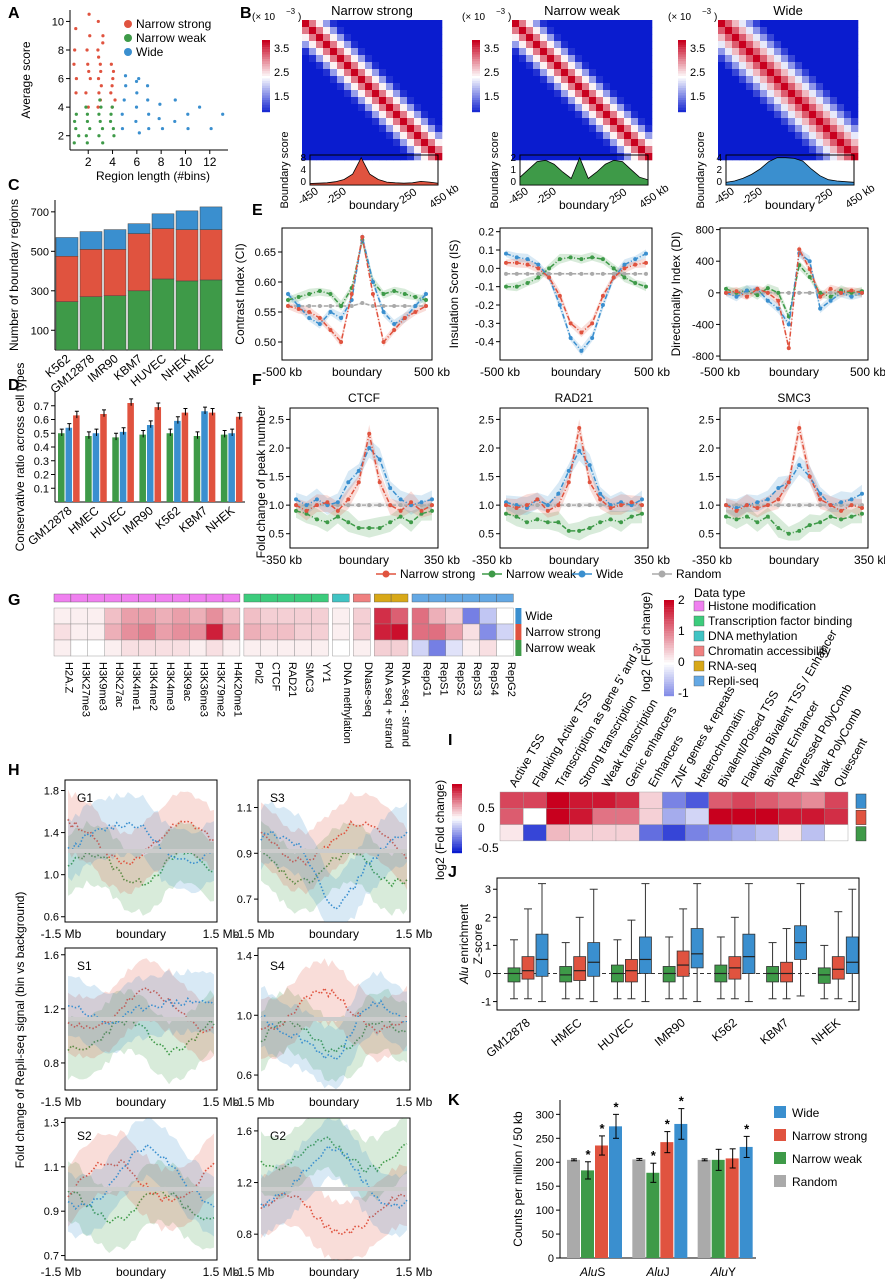 The width and height of the screenshot is (885, 1280). I want to click on legend-marker, so click(662, 574).